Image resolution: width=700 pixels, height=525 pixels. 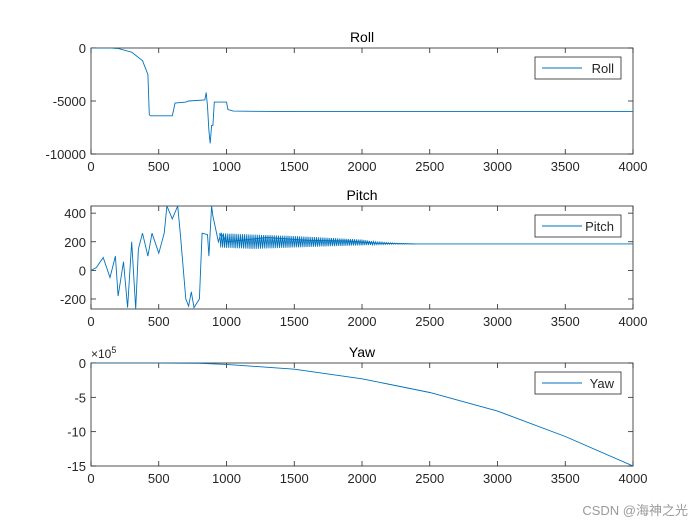 I want to click on chart-title: Yaw, so click(x=362, y=352).